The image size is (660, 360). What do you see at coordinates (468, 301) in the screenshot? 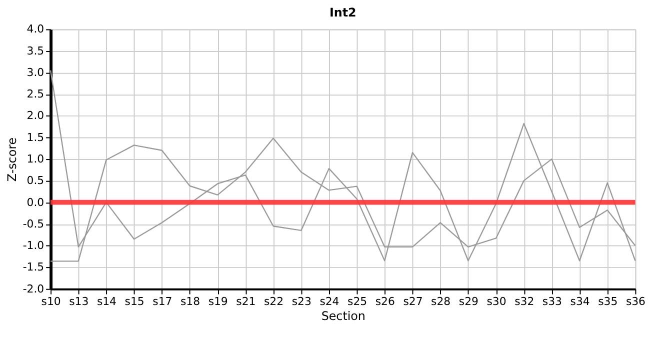
I see `x-tick-label: s29` at bounding box center [468, 301].